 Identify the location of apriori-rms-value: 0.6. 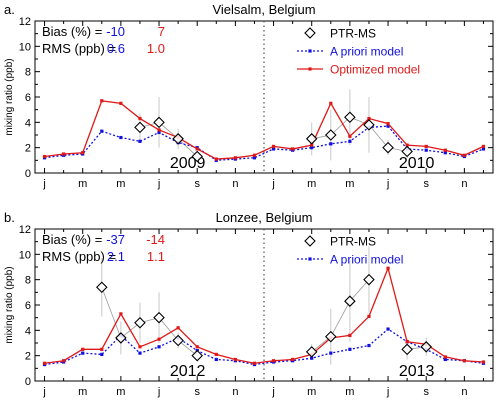
(116, 48).